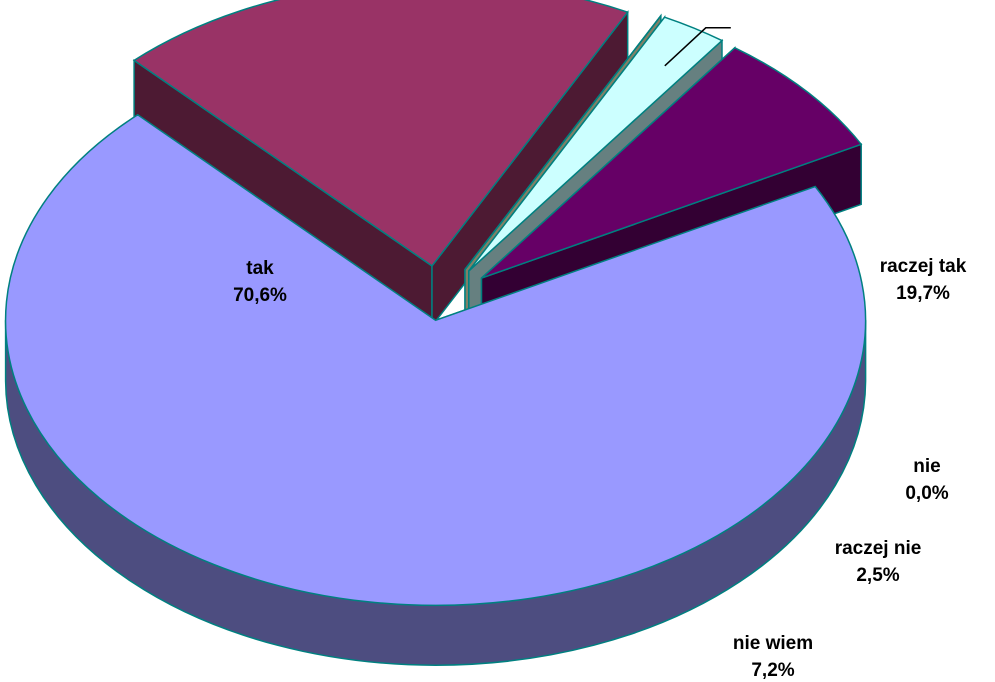 This screenshot has width=995, height=682. I want to click on leader-line-nie, so click(697, 47).